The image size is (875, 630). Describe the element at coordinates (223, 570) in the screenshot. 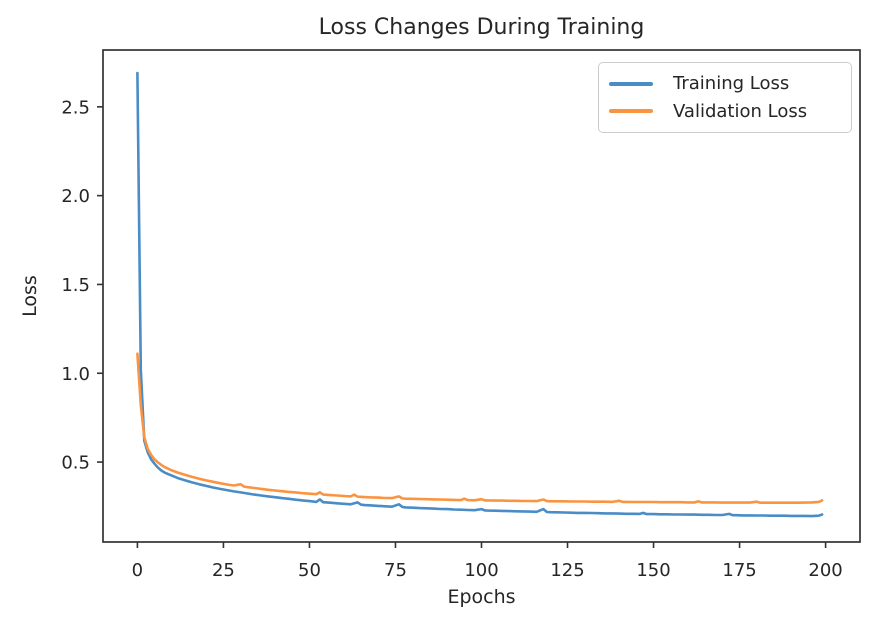

I see `x-tick-label: 25` at that location.